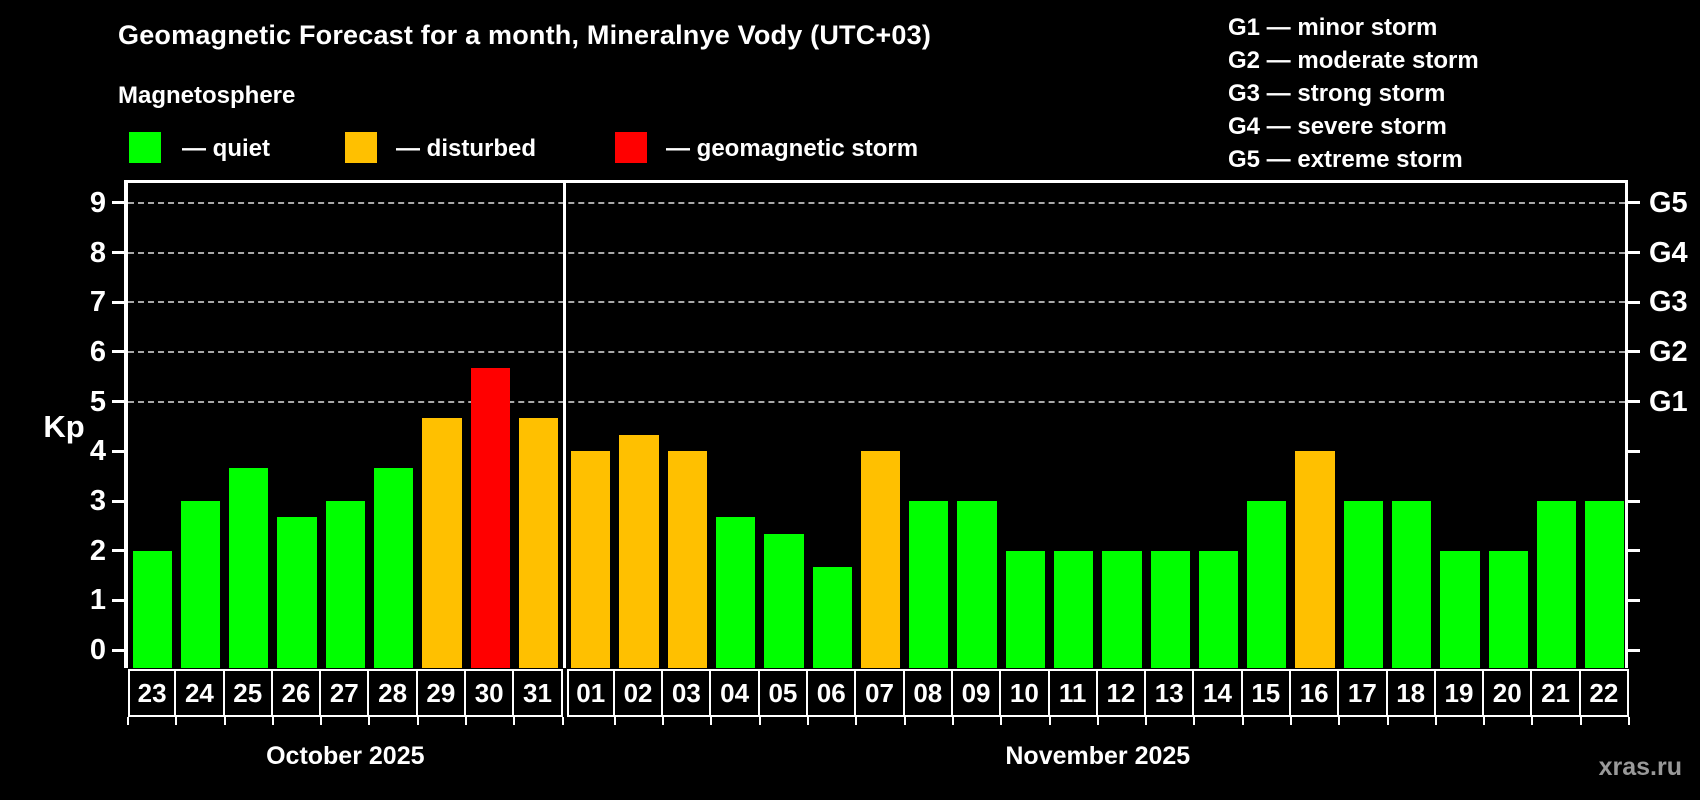  What do you see at coordinates (1121, 693) in the screenshot?
I see `date-cell-12: 12` at bounding box center [1121, 693].